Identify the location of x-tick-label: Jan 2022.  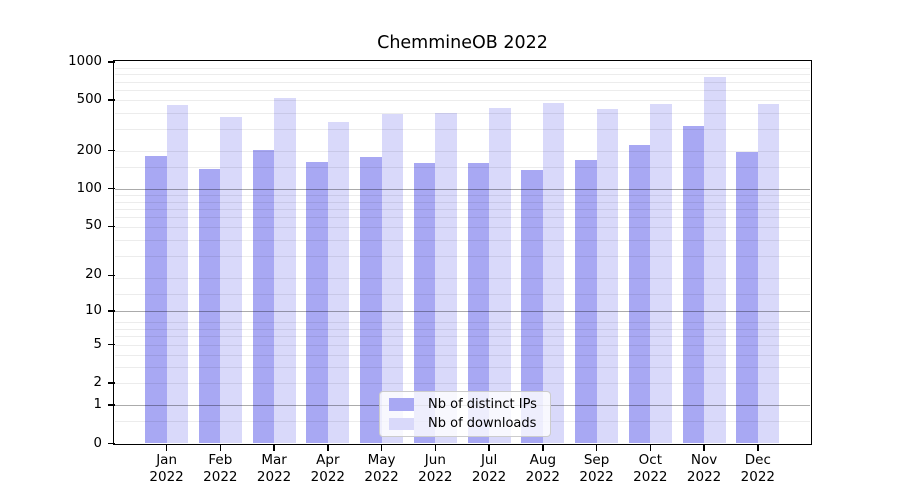
(167, 468).